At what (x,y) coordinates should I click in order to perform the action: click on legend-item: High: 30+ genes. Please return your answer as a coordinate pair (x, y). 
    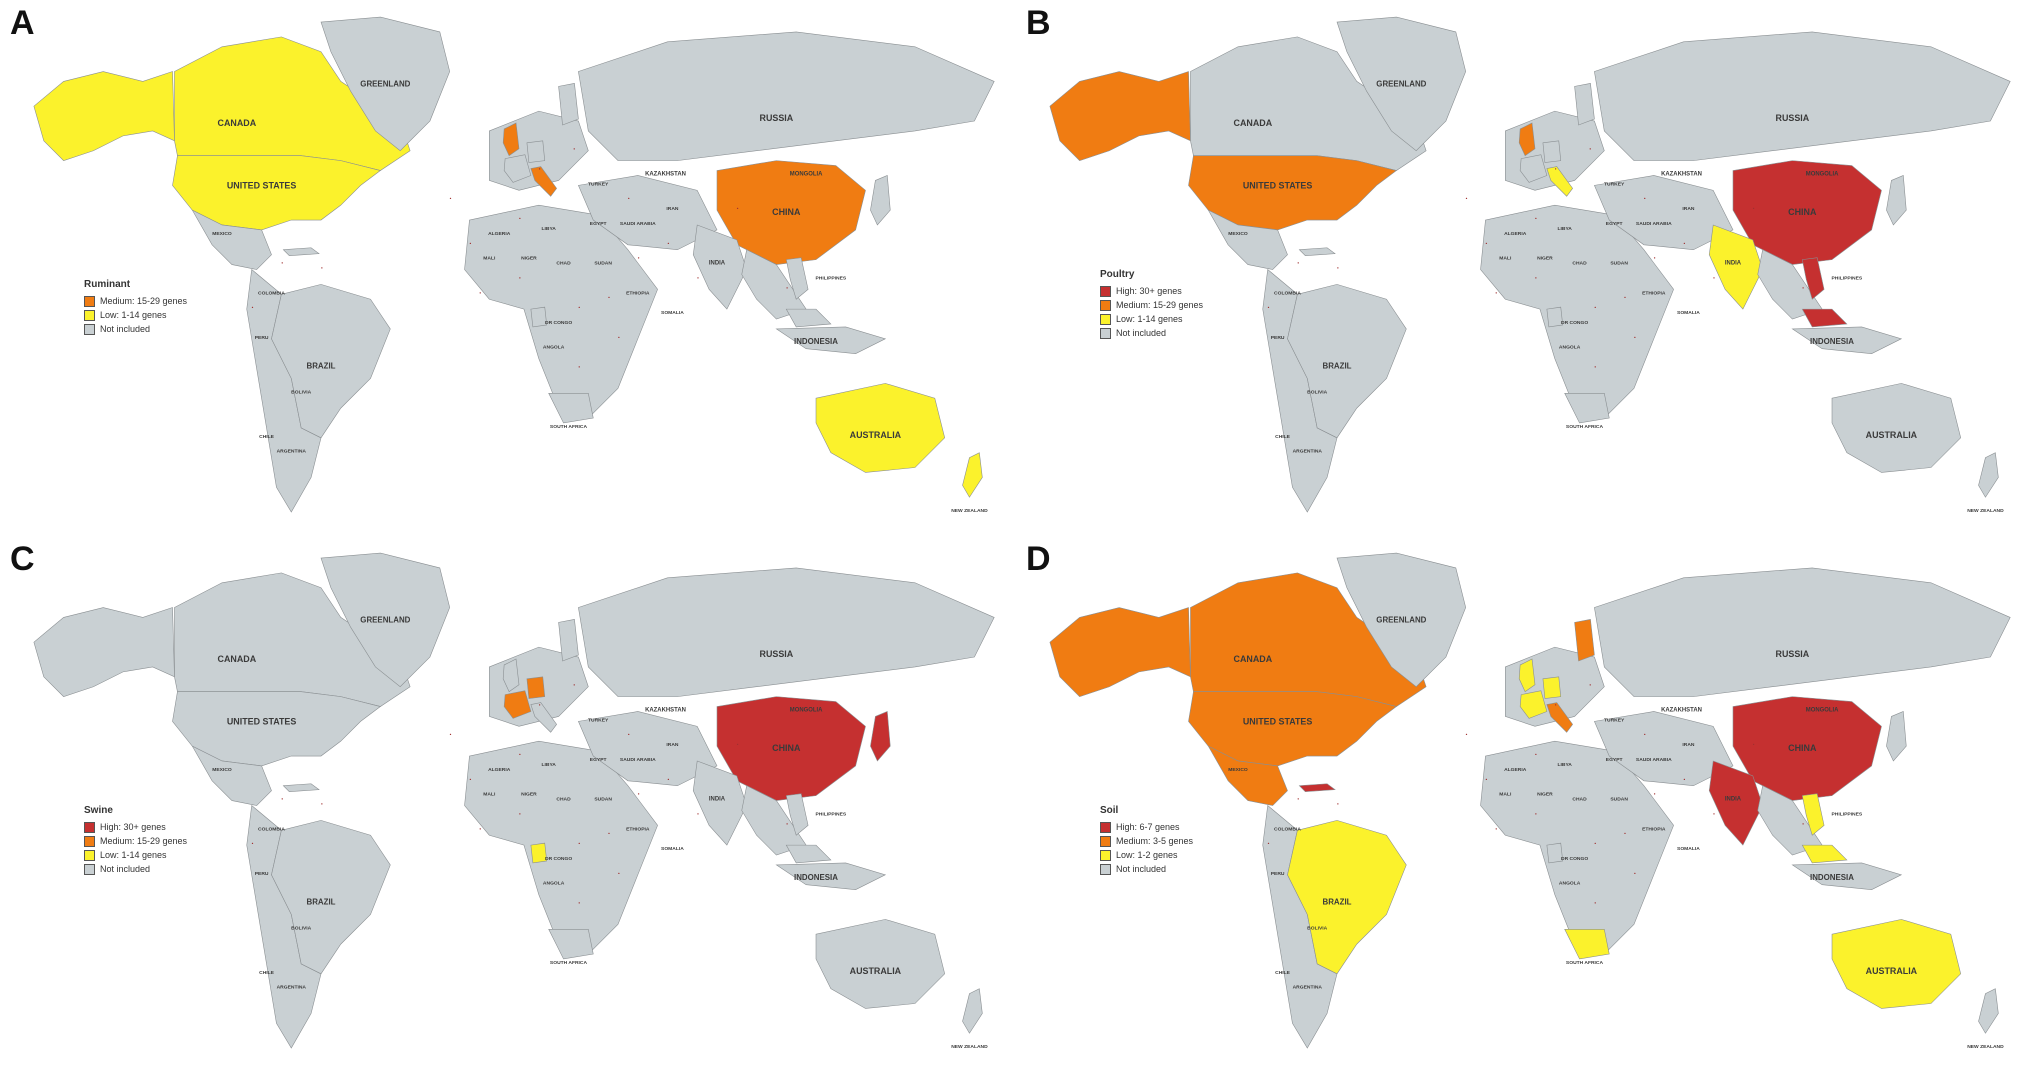
    Looking at the image, I should click on (1151, 291).